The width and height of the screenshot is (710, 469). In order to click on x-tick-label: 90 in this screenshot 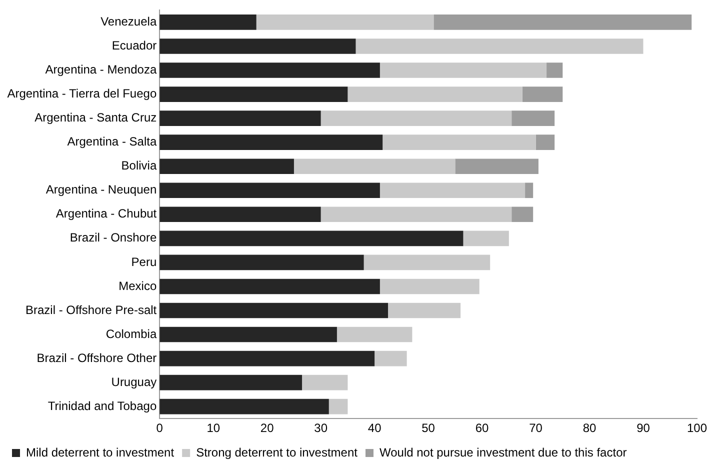, I will do `click(643, 428)`.